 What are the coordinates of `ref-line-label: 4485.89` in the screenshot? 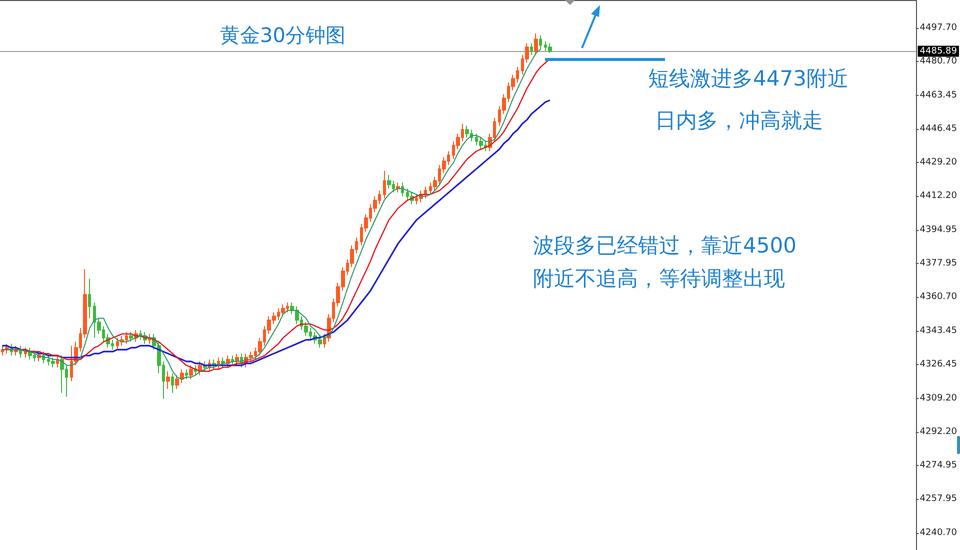 It's located at (939, 51).